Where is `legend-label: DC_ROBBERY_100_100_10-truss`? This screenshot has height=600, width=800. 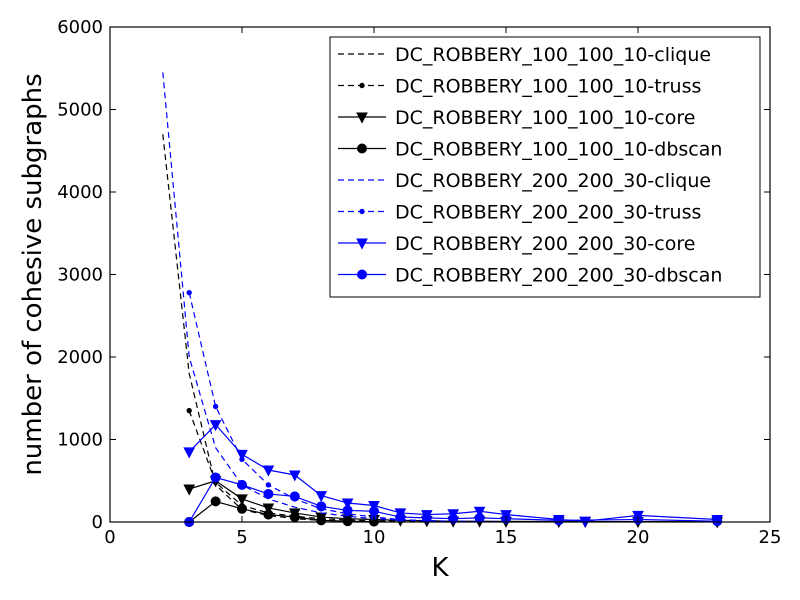 legend-label: DC_ROBBERY_100_100_10-truss is located at coordinates (548, 87).